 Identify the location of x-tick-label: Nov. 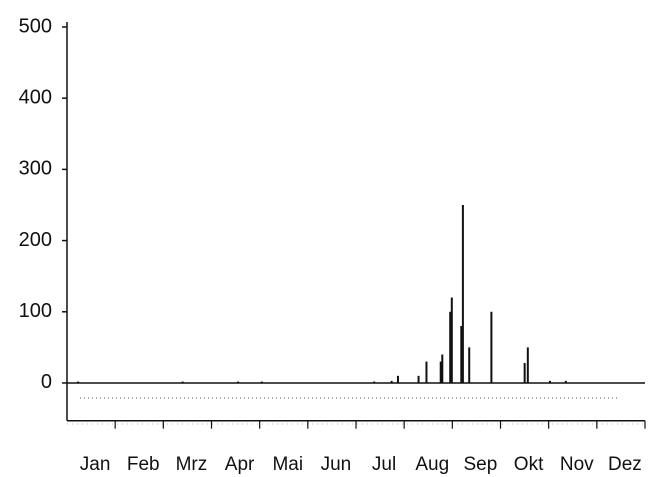
(577, 464).